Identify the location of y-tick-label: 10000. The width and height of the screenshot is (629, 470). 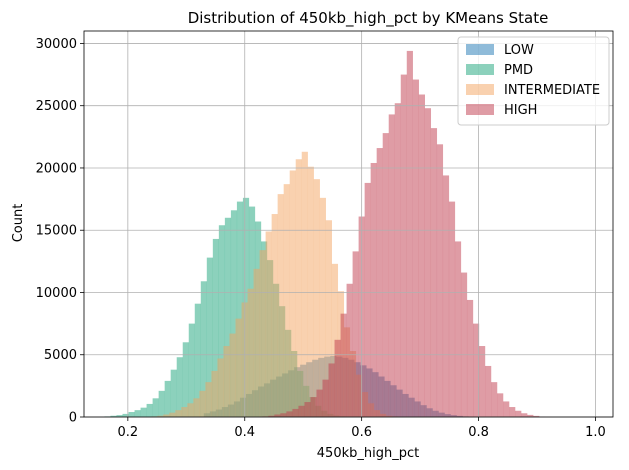
(56, 293).